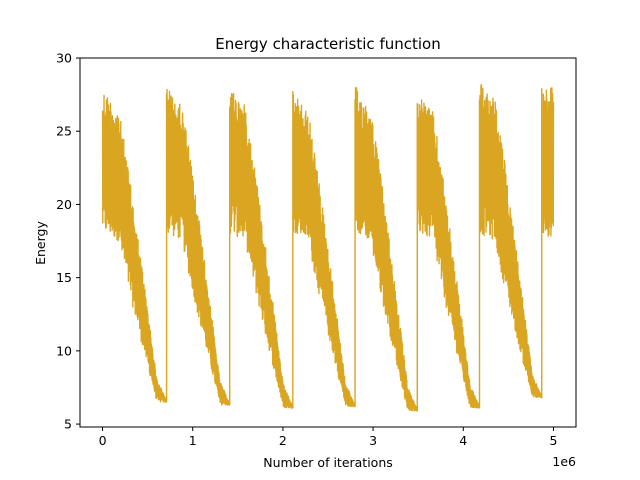  What do you see at coordinates (328, 437) in the screenshot?
I see `x-axis: 0 1 2 3 4 5` at bounding box center [328, 437].